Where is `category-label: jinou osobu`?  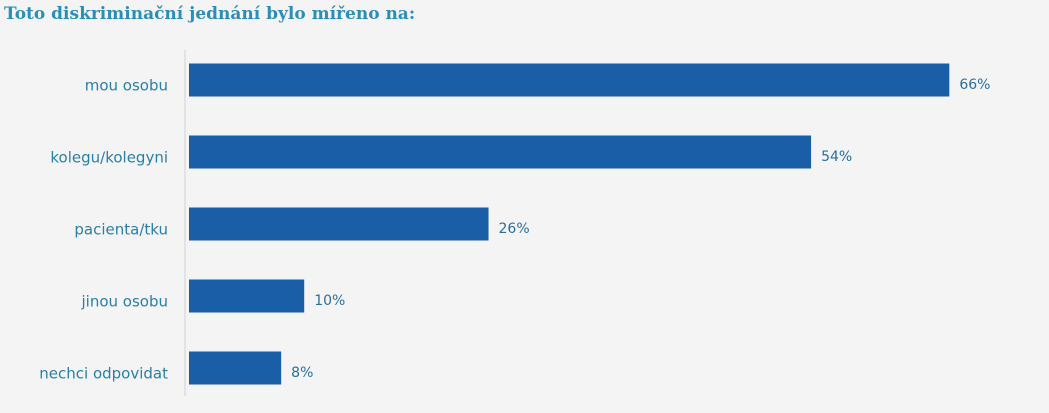 category-label: jinou osobu is located at coordinates (125, 302).